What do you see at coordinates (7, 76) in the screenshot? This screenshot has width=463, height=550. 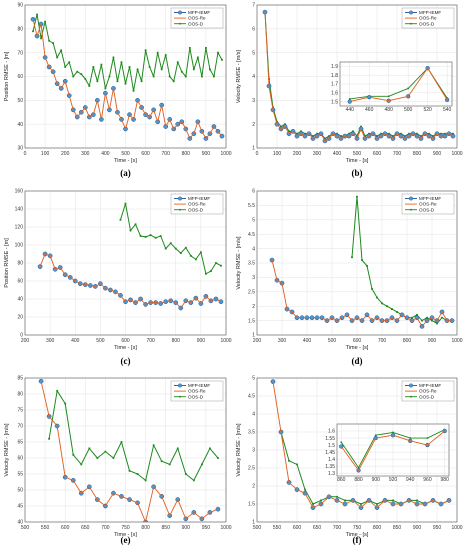 I see `y-axis-label: Position RMSE - [m]` at bounding box center [7, 76].